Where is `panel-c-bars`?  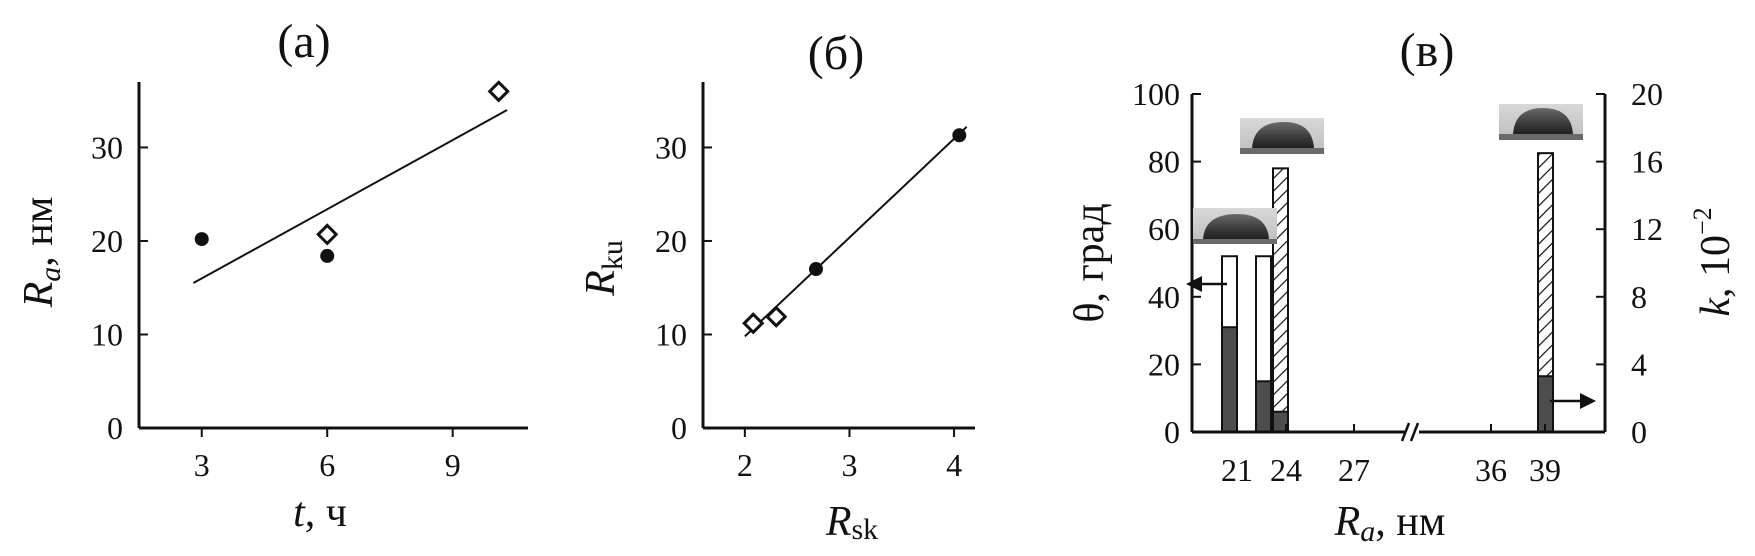 panel-c-bars is located at coordinates (1387, 293).